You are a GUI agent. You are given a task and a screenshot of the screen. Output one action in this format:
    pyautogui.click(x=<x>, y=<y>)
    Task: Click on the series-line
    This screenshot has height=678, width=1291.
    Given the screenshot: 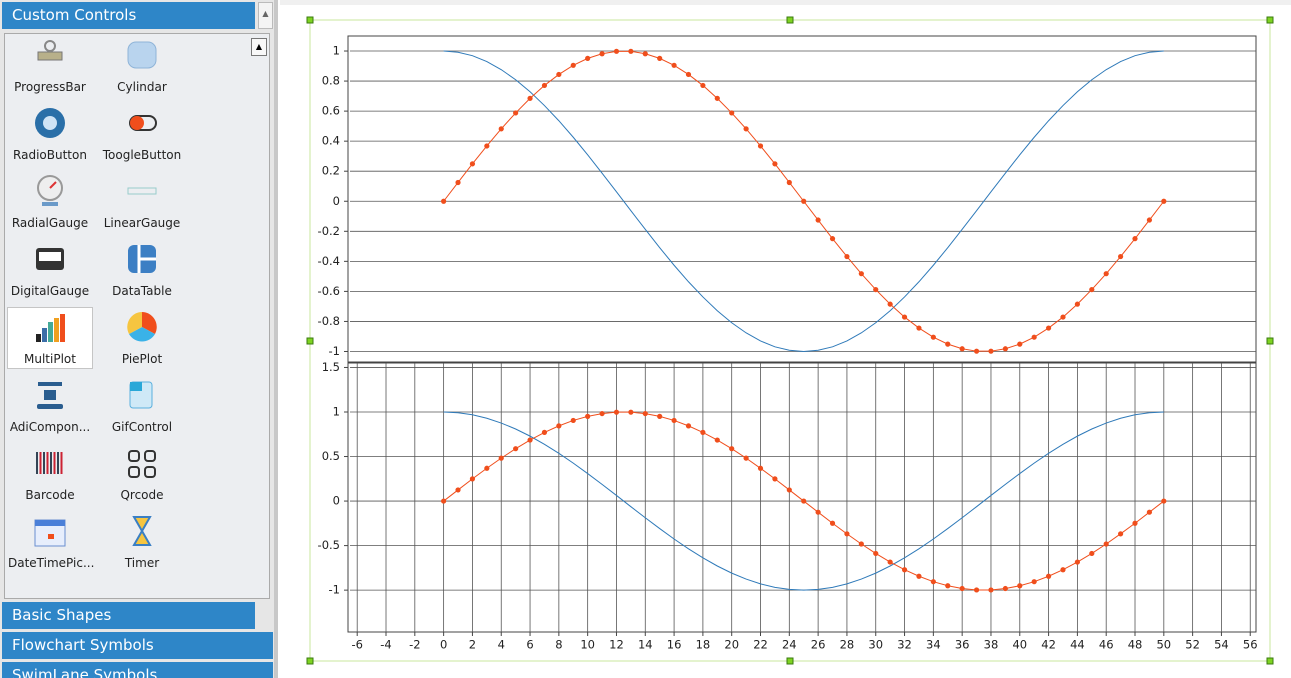 What is the action you would take?
    pyautogui.click(x=803, y=501)
    